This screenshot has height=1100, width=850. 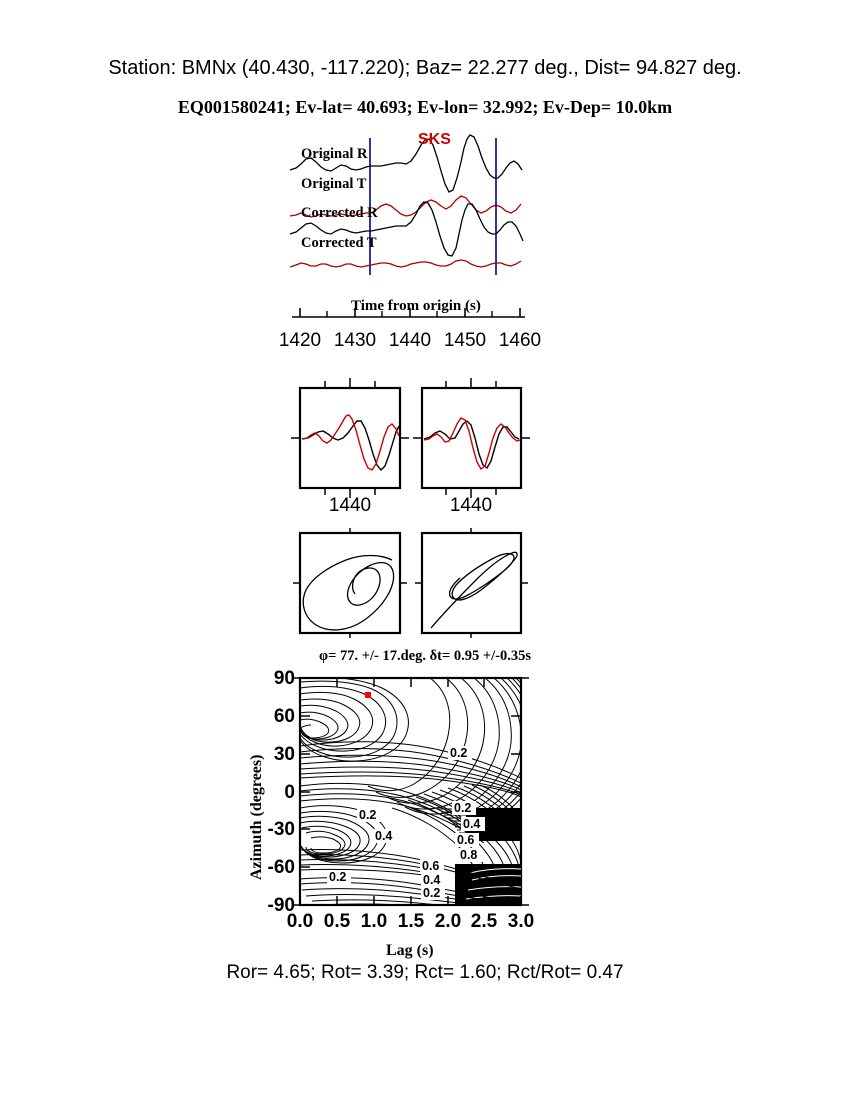 What do you see at coordinates (471, 505) in the screenshot?
I see `compare-right-tick-label: 1440` at bounding box center [471, 505].